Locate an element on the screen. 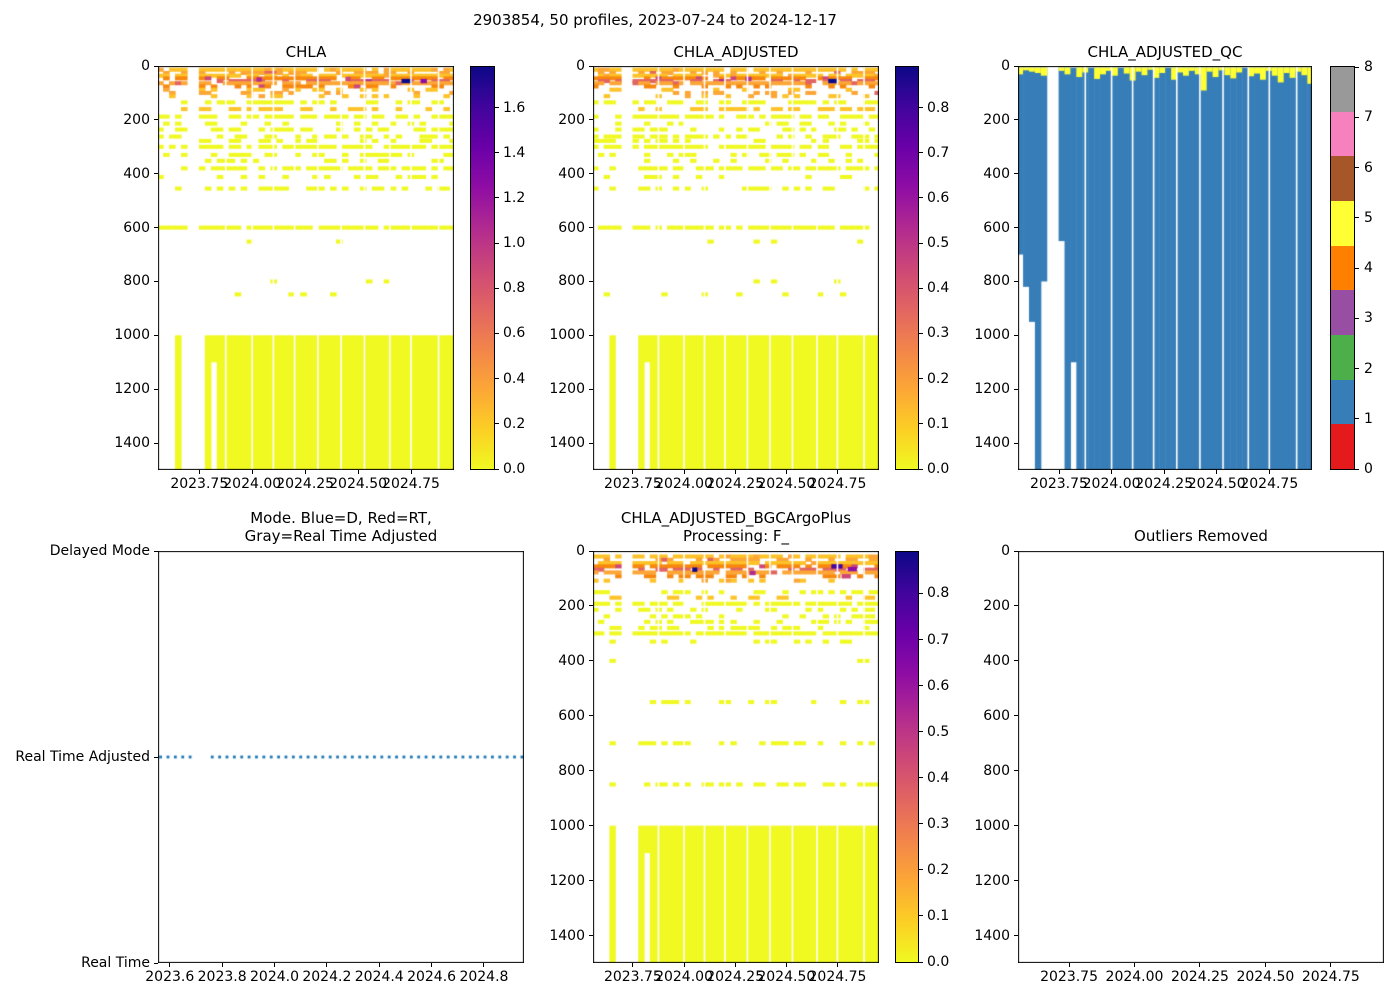 The height and width of the screenshot is (1000, 1400). colorbar-tick-label: 2 is located at coordinates (1368, 368).